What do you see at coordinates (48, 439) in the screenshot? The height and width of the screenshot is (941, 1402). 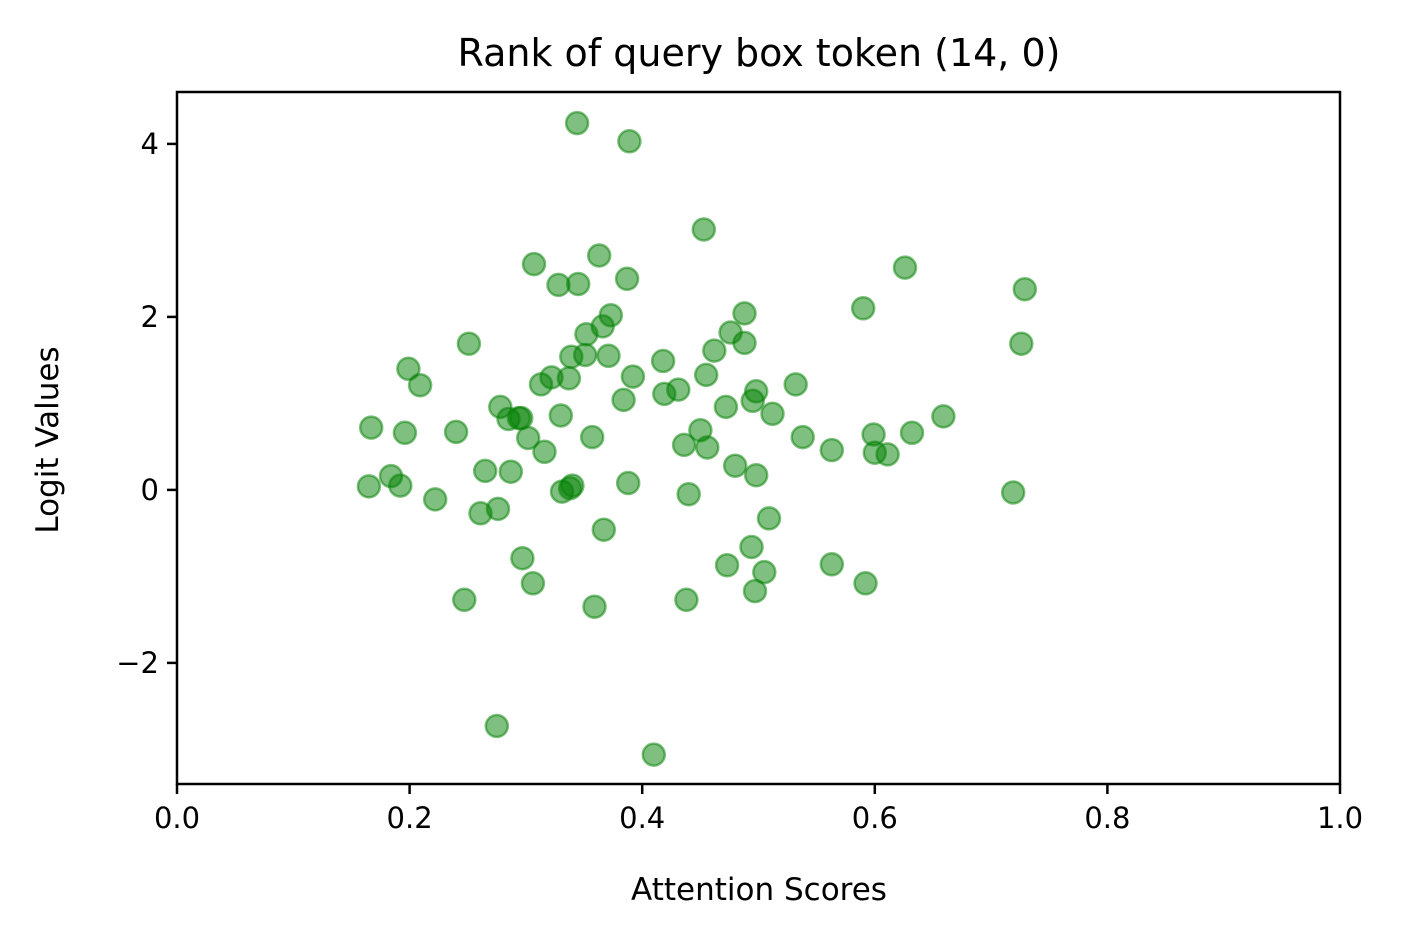 I see `y-axis-label: Logit Values` at bounding box center [48, 439].